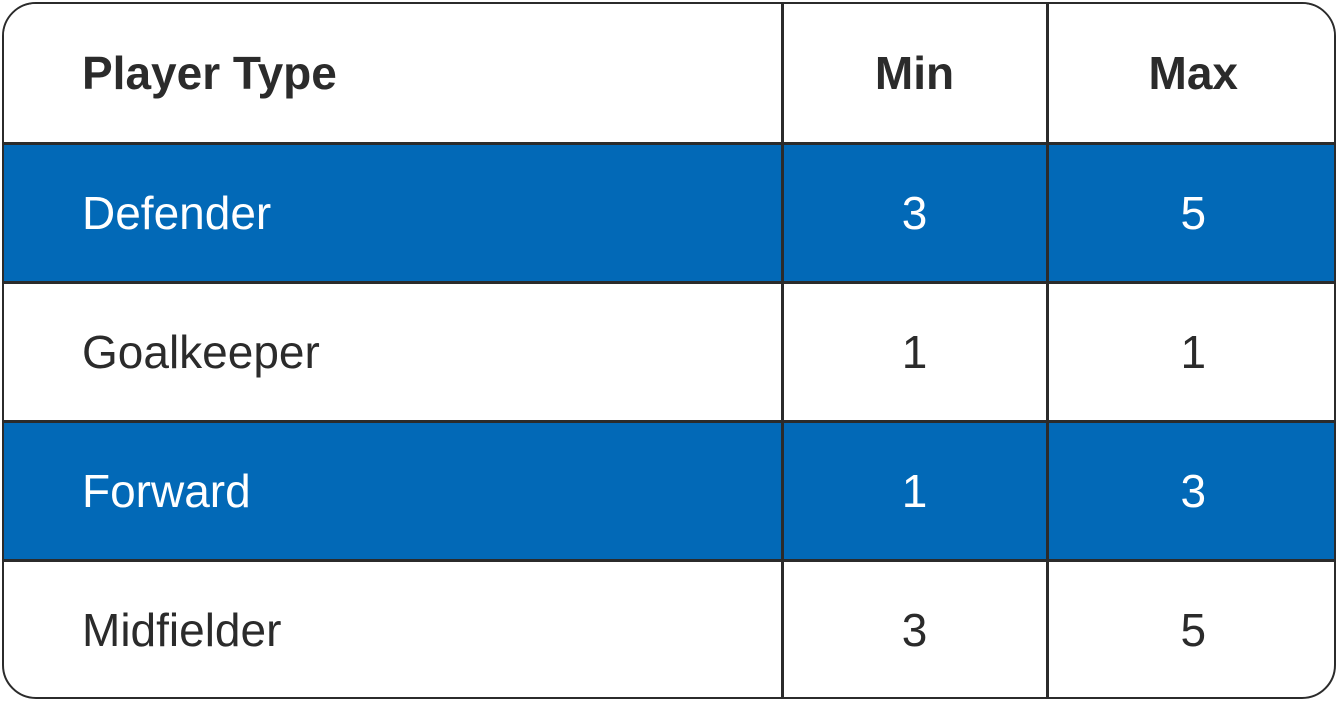  What do you see at coordinates (394, 490) in the screenshot?
I see `cell-player-type: Forward` at bounding box center [394, 490].